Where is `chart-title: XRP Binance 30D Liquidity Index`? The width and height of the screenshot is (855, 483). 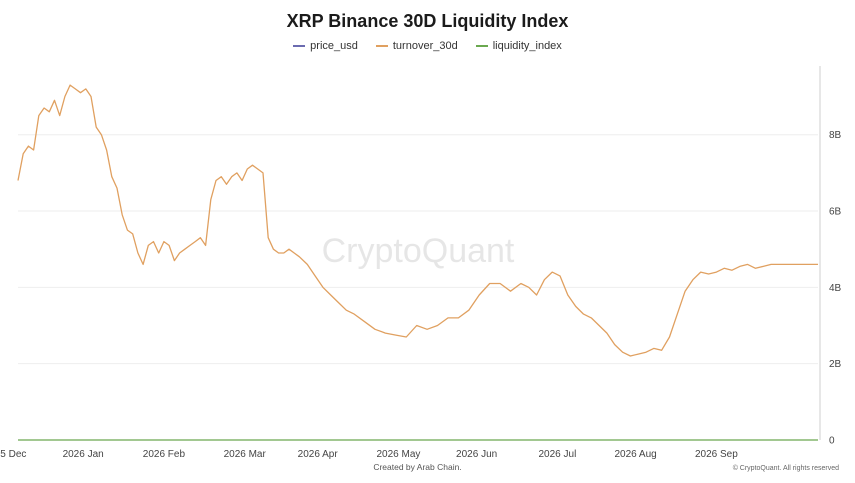 chart-title: XRP Binance 30D Liquidity Index is located at coordinates (427, 21).